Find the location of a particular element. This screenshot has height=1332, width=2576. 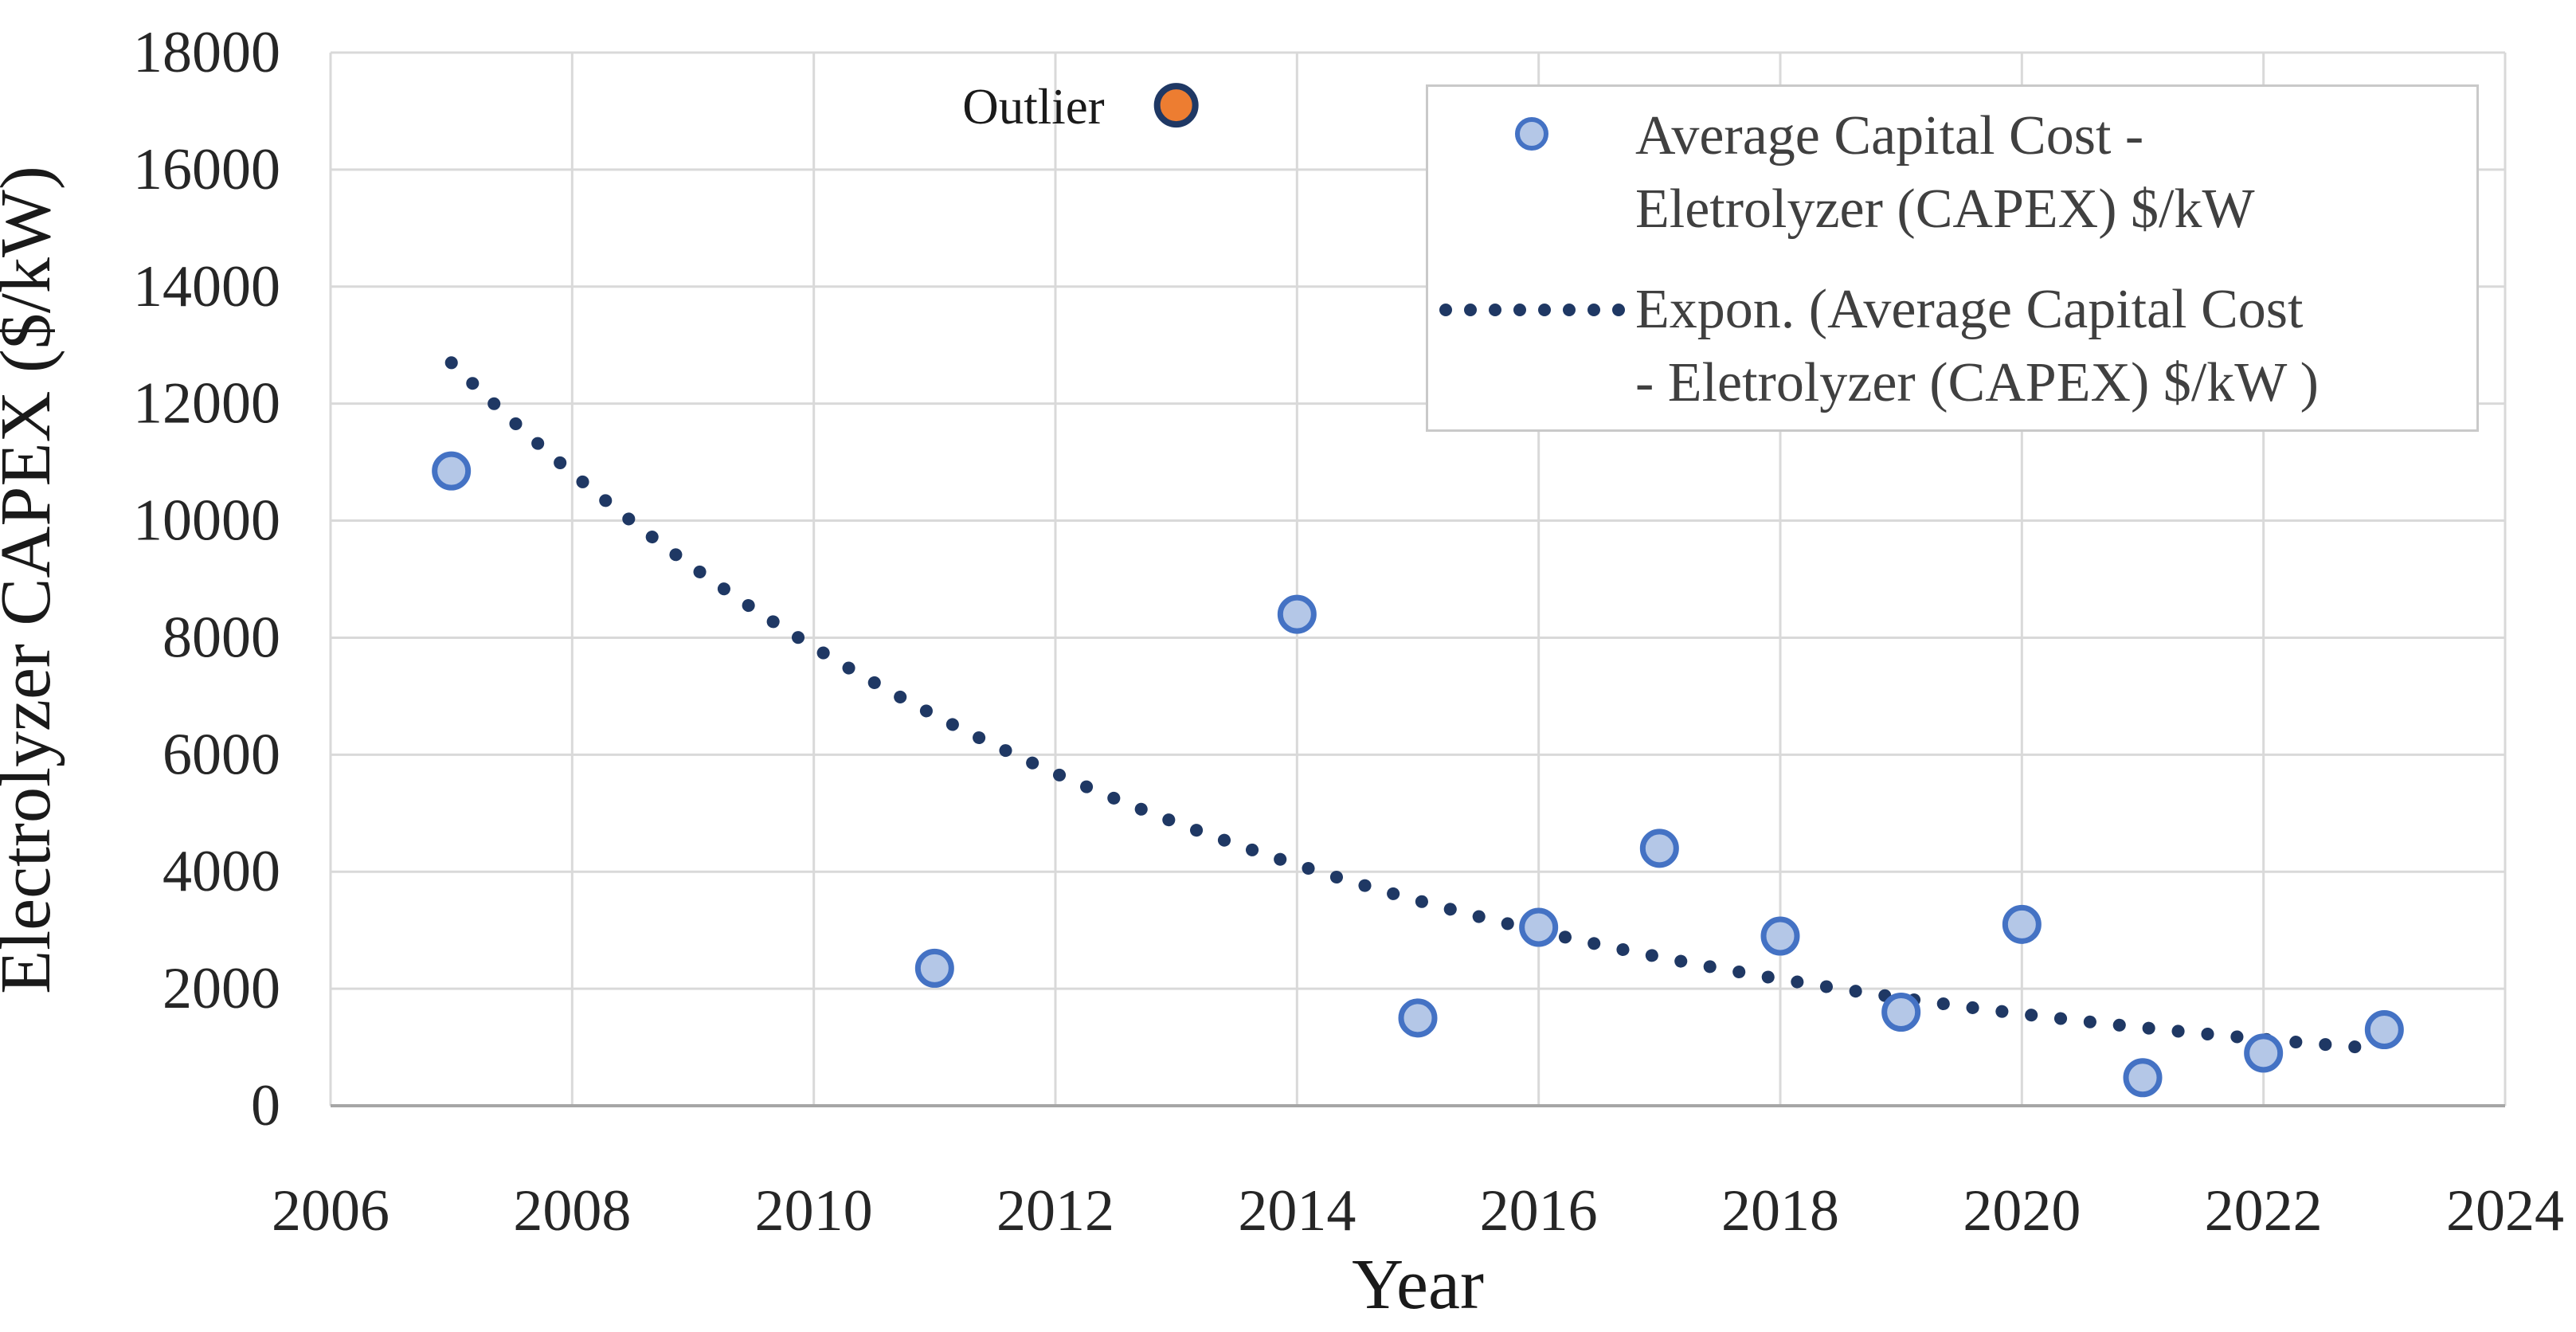

y-tick-label: 10000 is located at coordinates (206, 521).